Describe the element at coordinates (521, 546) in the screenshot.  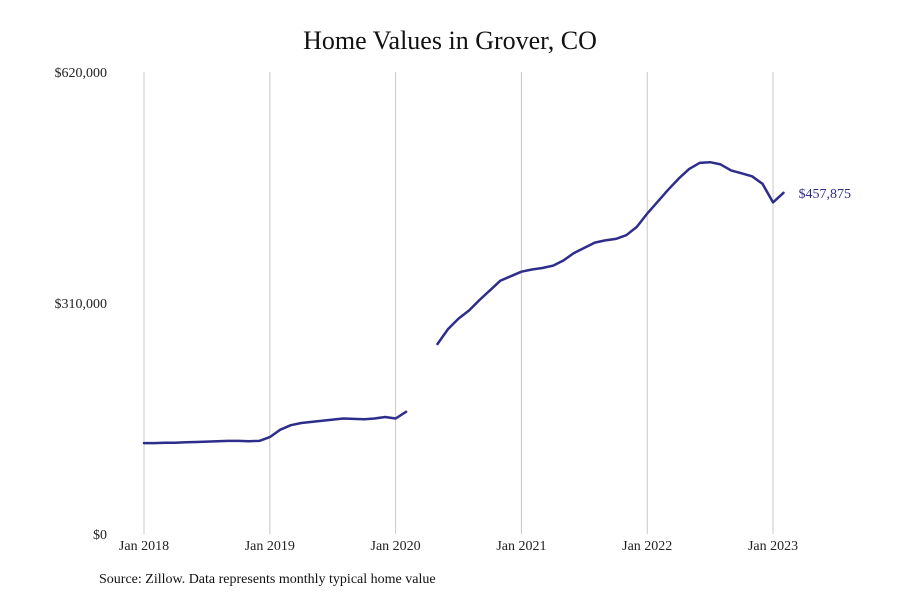
I see `x-tick-label: Jan 2021` at that location.